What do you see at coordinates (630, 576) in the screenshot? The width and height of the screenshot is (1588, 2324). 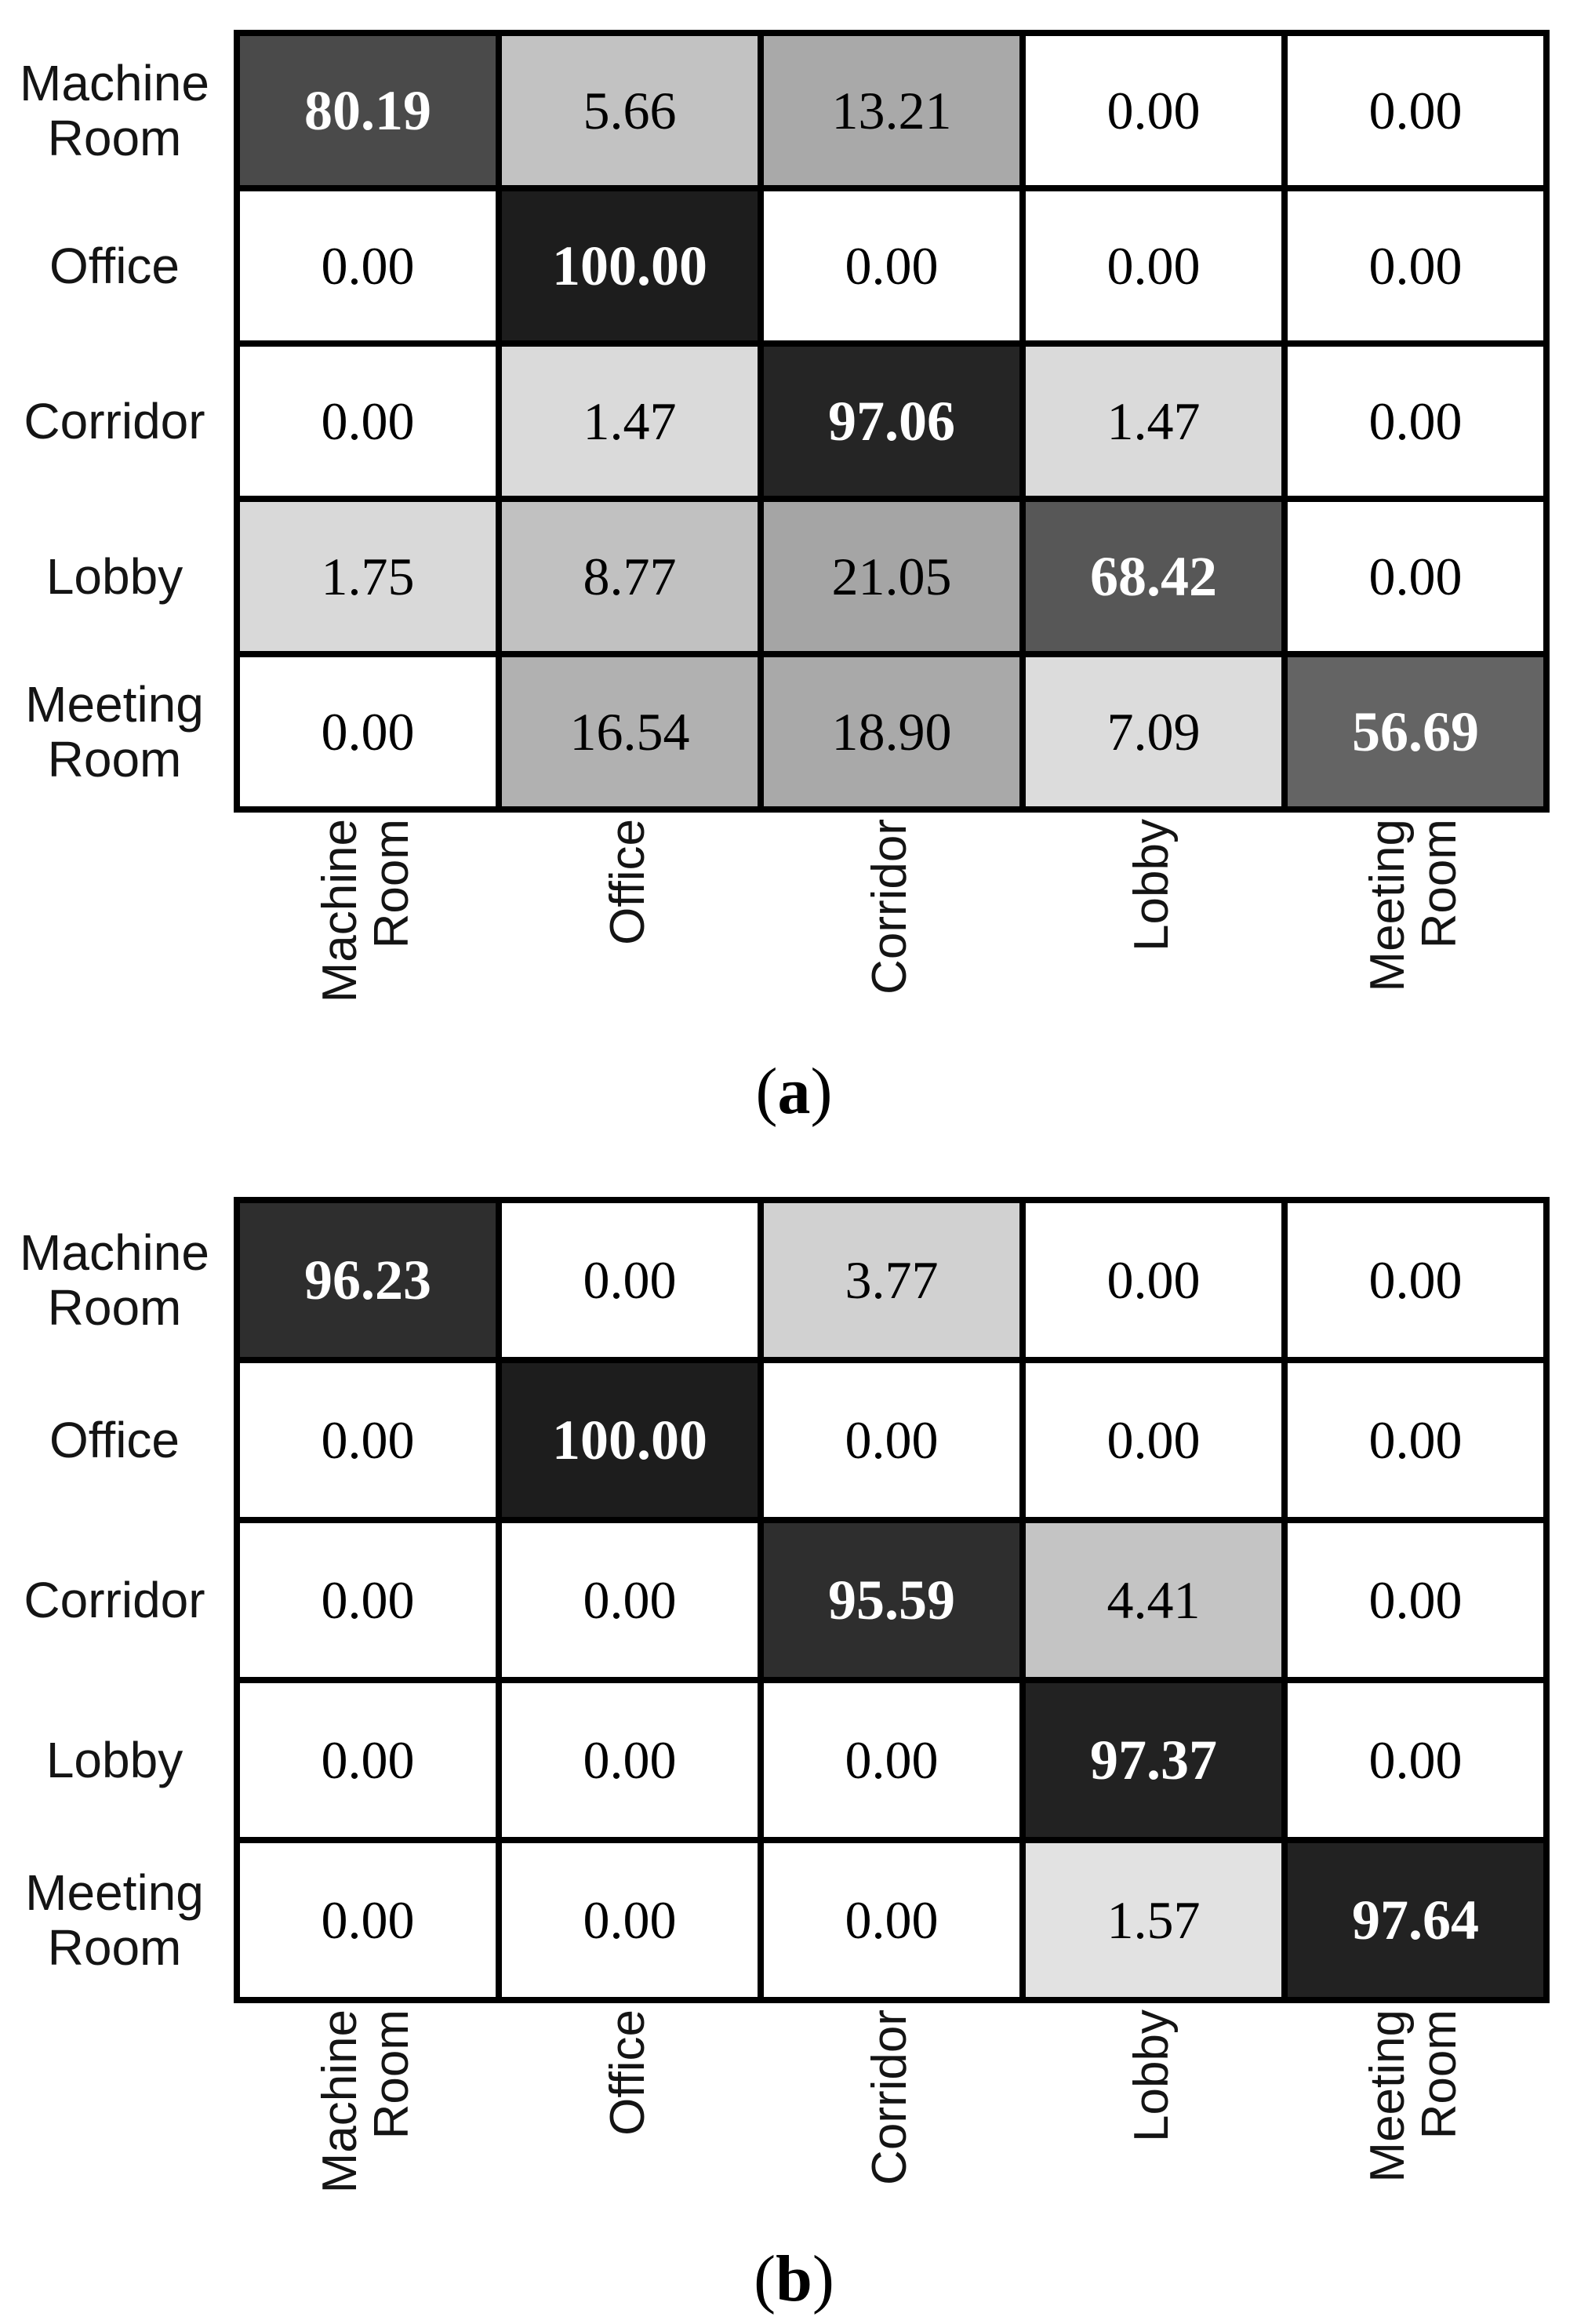 I see `matrix-cell: 8.77` at bounding box center [630, 576].